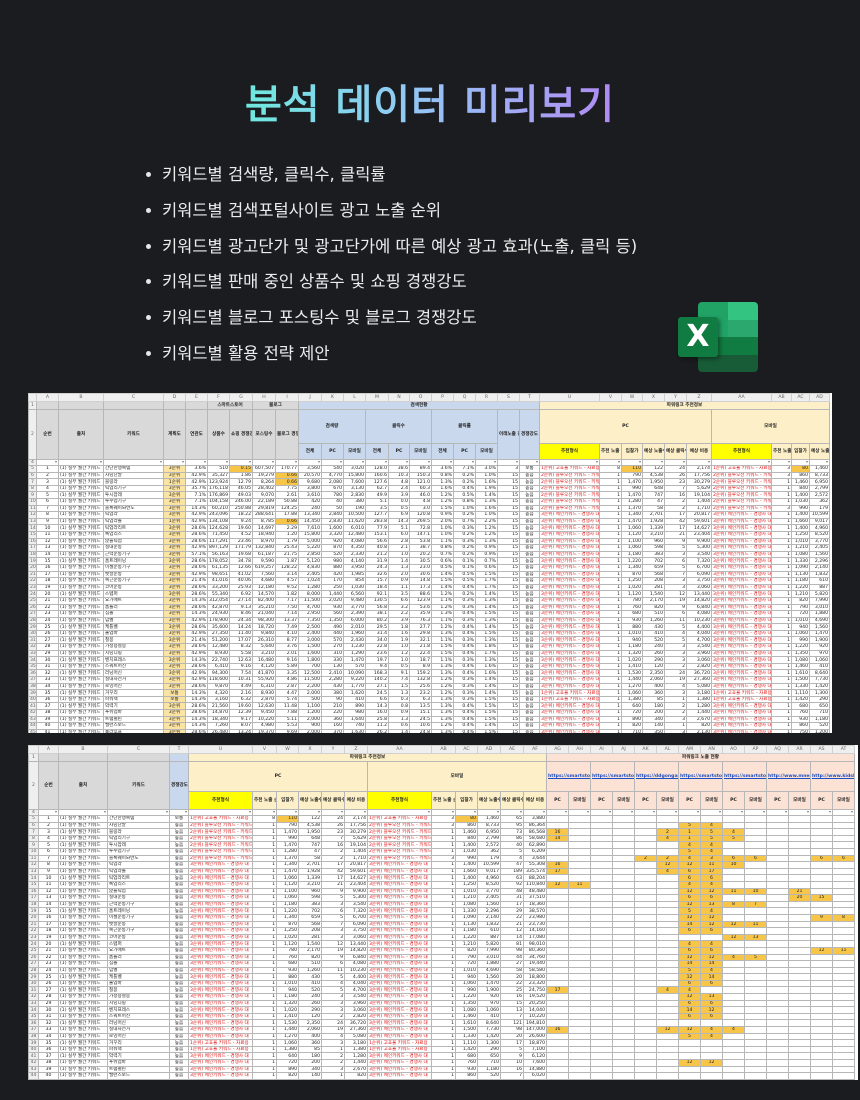 This screenshot has width=860, height=1100. What do you see at coordinates (332, 528) in the screenshot?
I see `data-cell: 1,600` at bounding box center [332, 528].